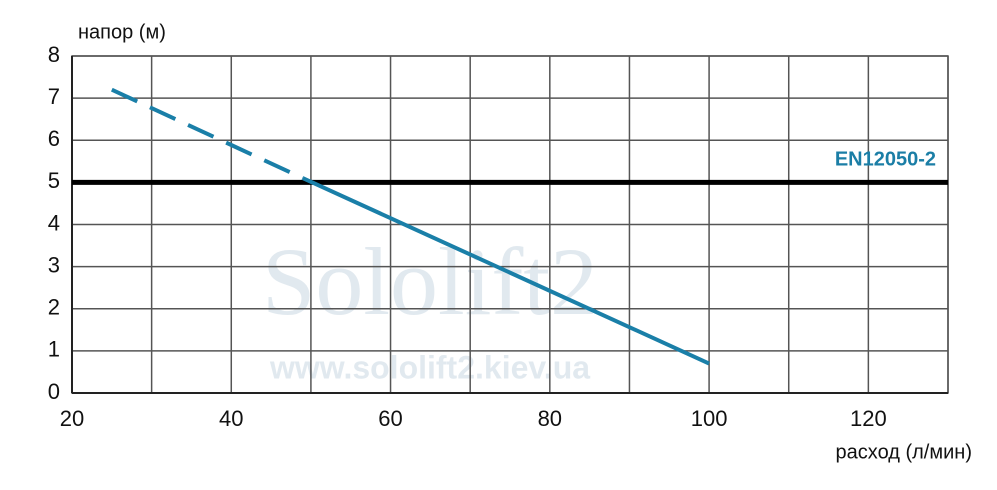 This screenshot has width=997, height=490. What do you see at coordinates (54, 349) in the screenshot?
I see `y-tick-label: 1` at bounding box center [54, 349].